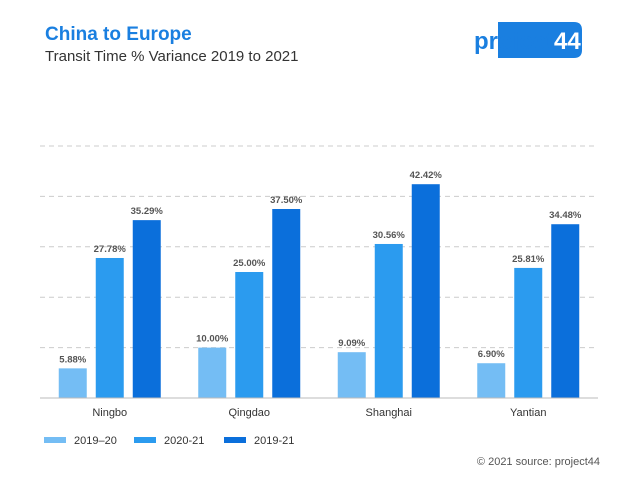 The width and height of the screenshot is (624, 480). I want to click on data-label: 5.88%, so click(72, 359).